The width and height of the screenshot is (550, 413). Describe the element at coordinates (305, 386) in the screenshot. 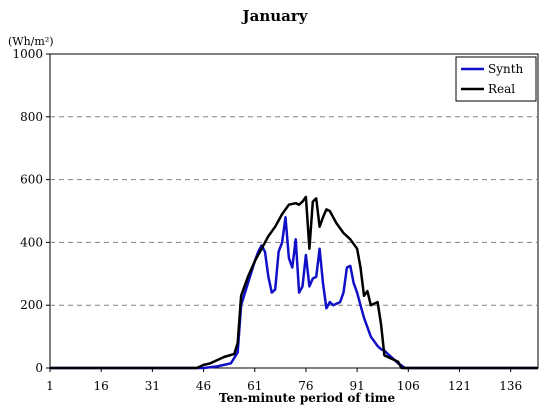

I see `x-tick-label: 76` at that location.